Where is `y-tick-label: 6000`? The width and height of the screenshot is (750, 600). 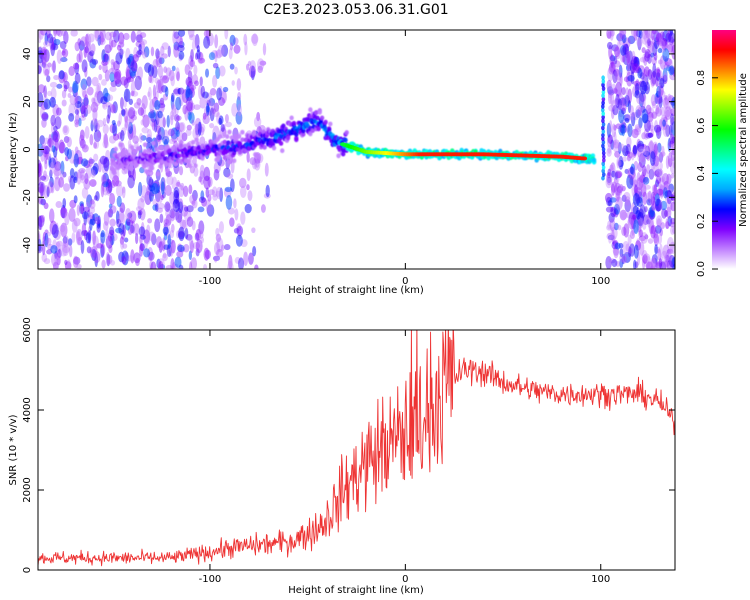
y-tick-label: 6000 is located at coordinates (27, 329).